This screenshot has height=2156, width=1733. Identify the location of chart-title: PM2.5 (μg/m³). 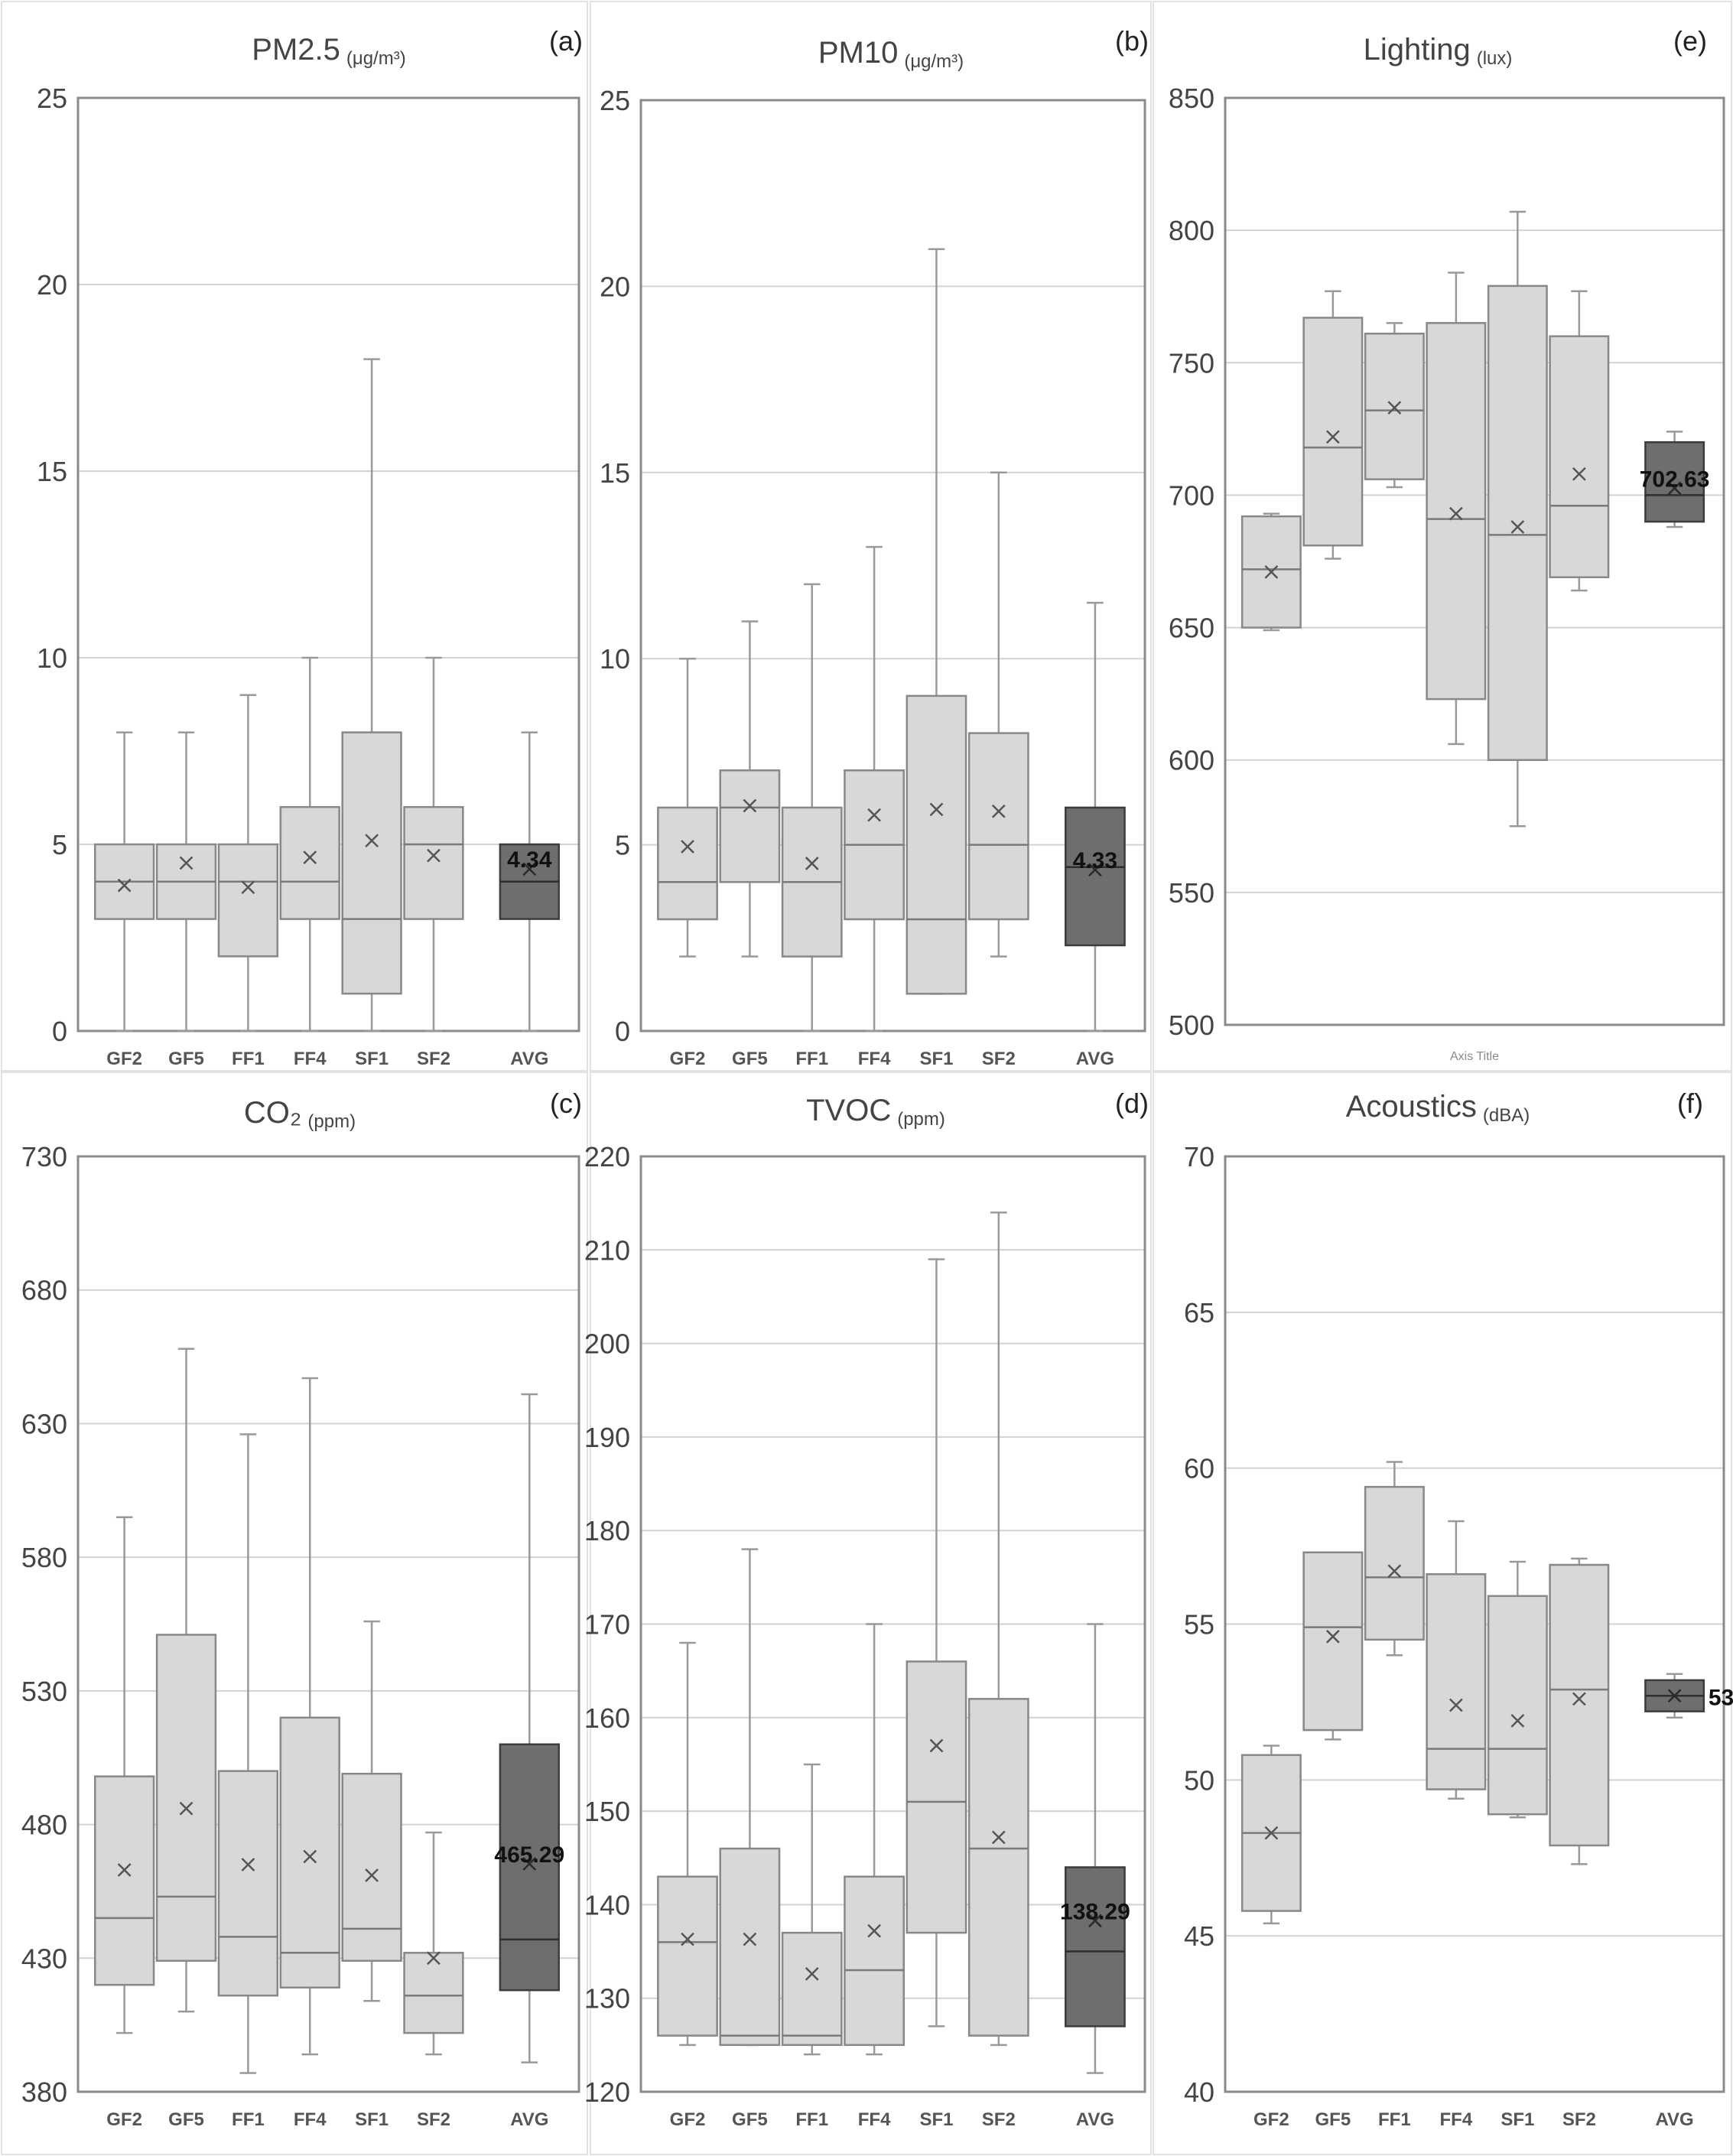
(328, 51).